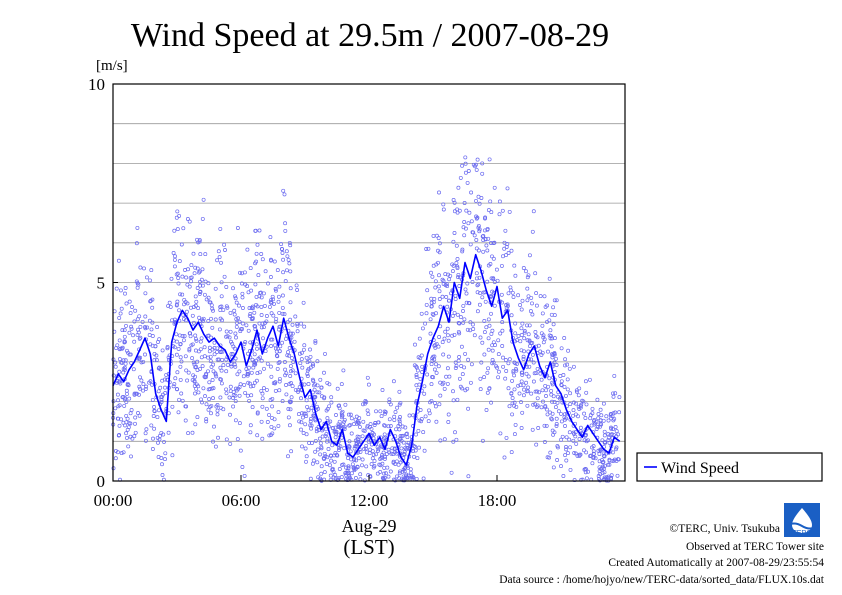  Describe the element at coordinates (96, 84) in the screenshot. I see `y-tick-label: 10` at that location.